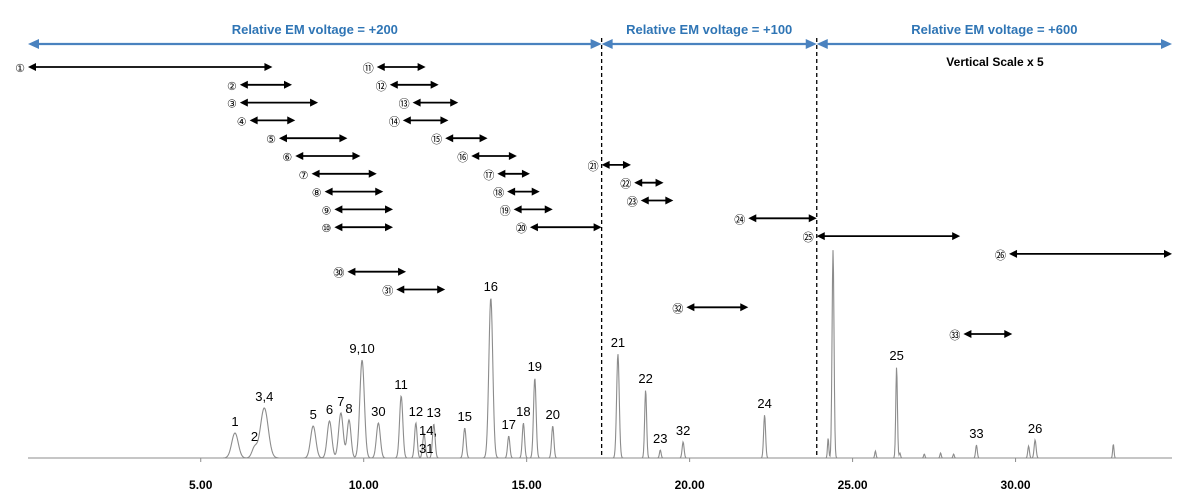  Describe the element at coordinates (976, 433) in the screenshot. I see `peak-label-33: 33` at that location.